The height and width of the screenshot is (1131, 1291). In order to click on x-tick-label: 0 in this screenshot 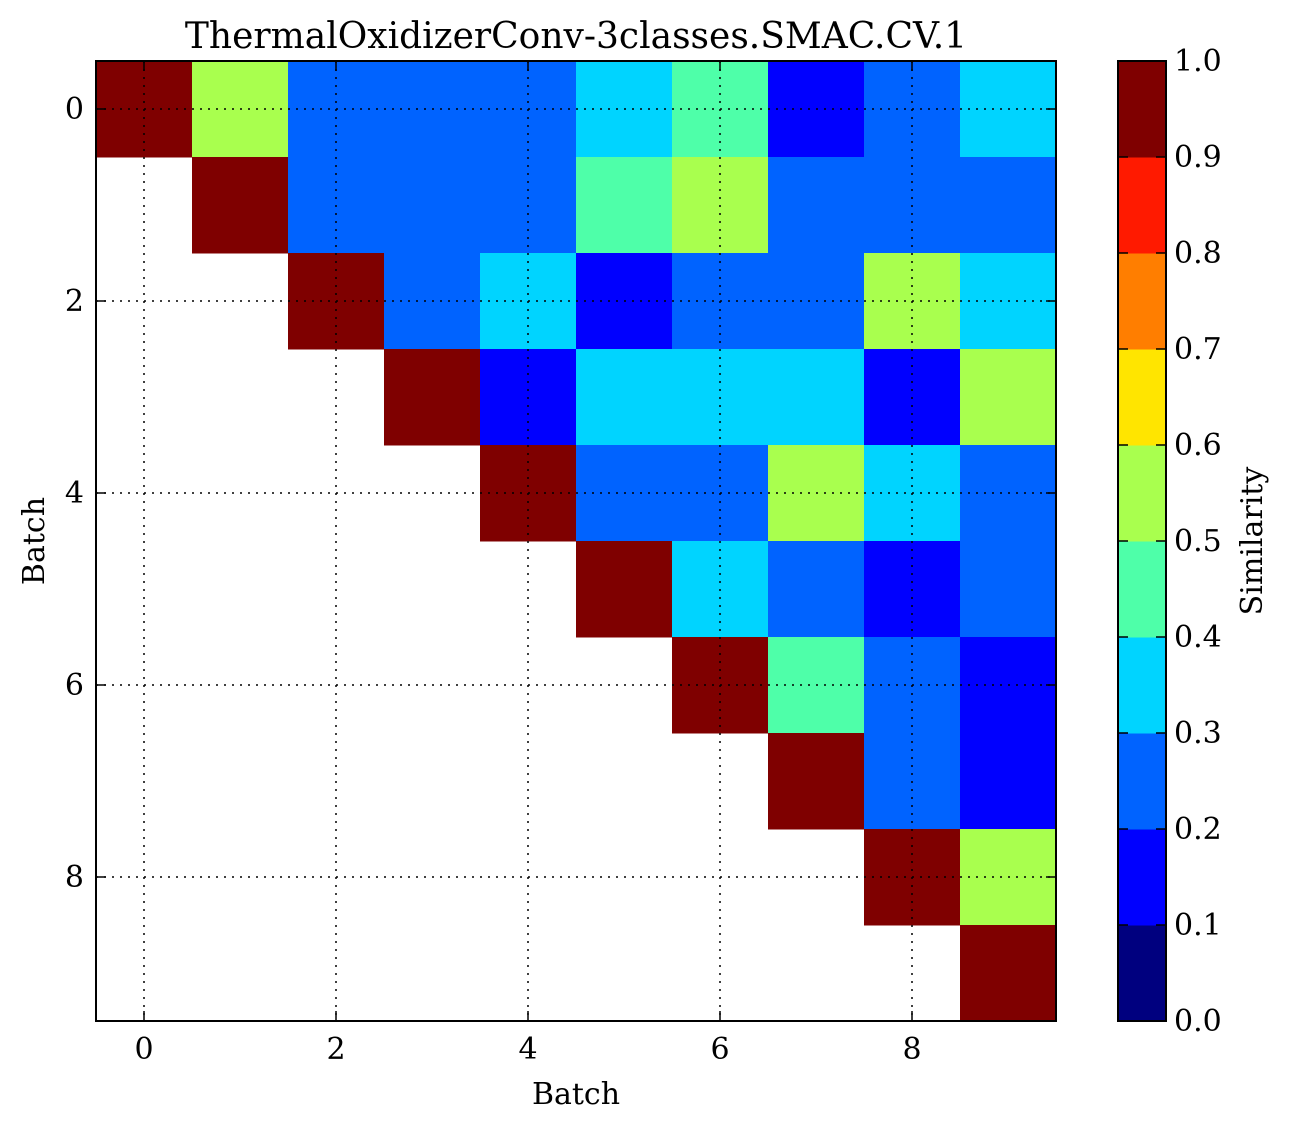, I will do `click(143, 1049)`.